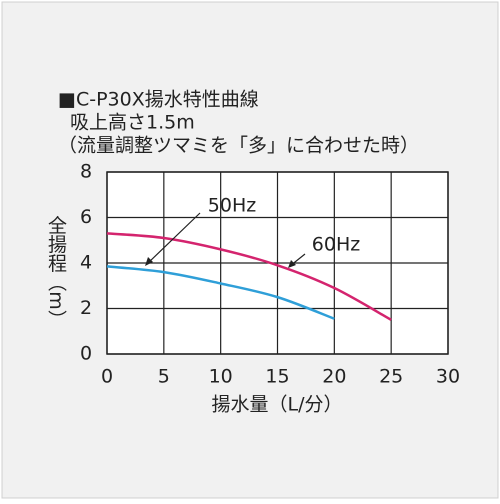  Describe the element at coordinates (132, 123) in the screenshot. I see `chart-subtitle: 吸上高さ1.5m` at that location.